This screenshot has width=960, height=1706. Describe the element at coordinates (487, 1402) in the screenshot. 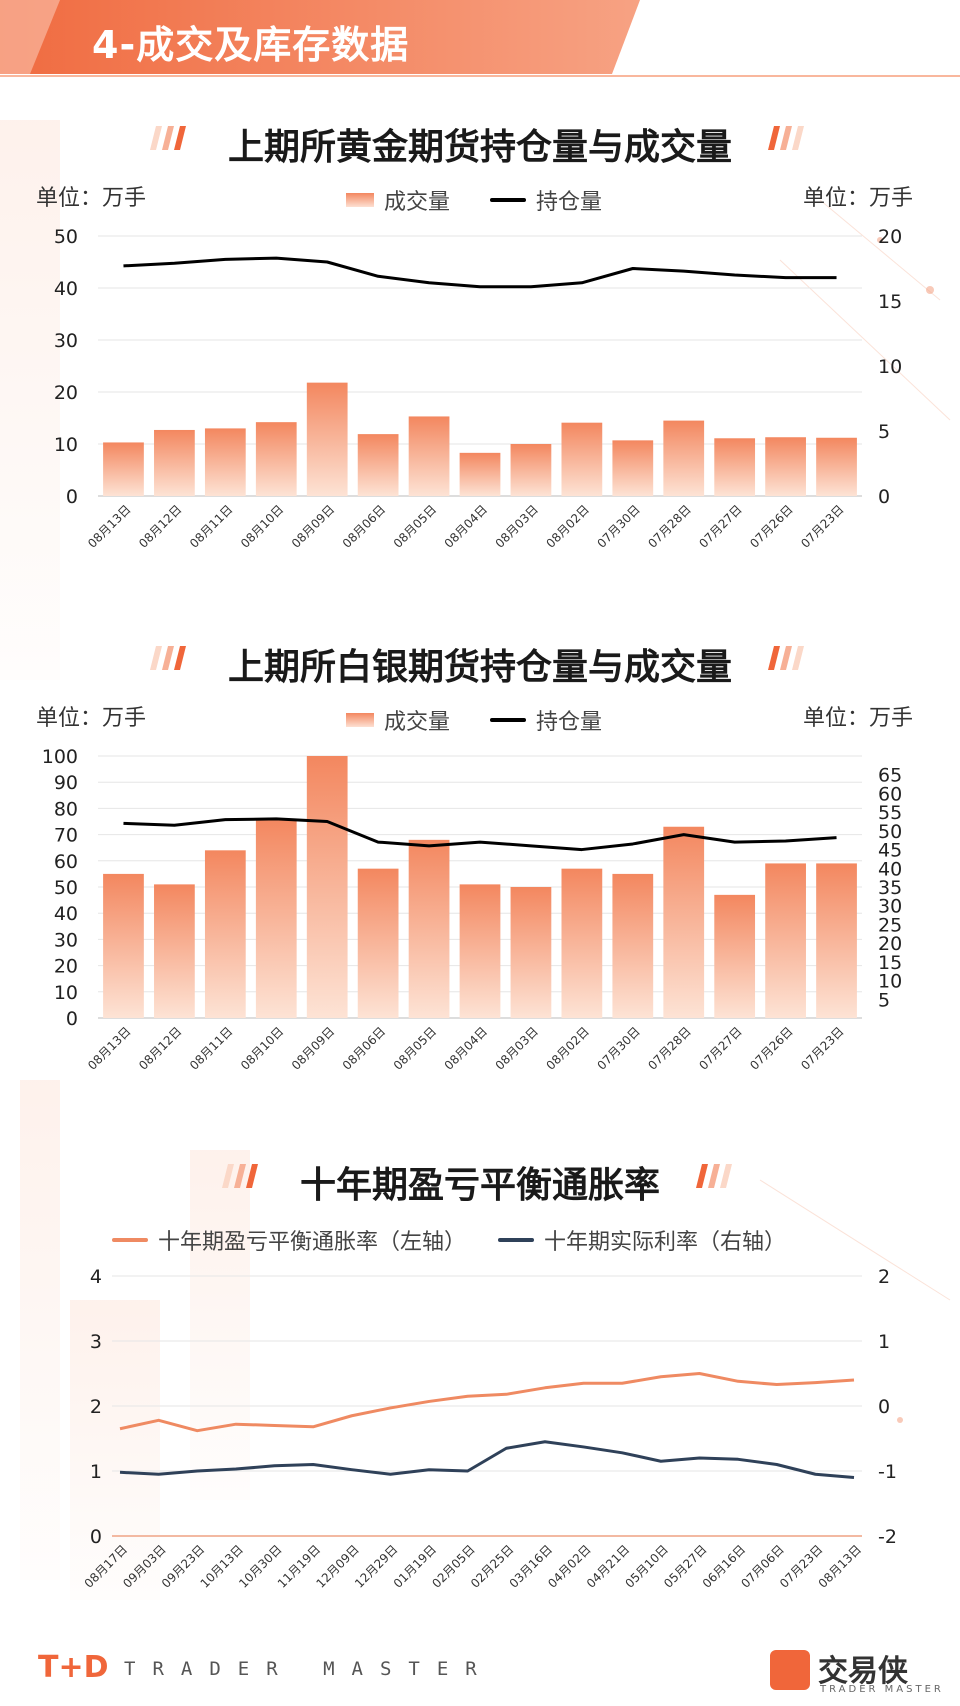

I see `breakeven-line` at that location.